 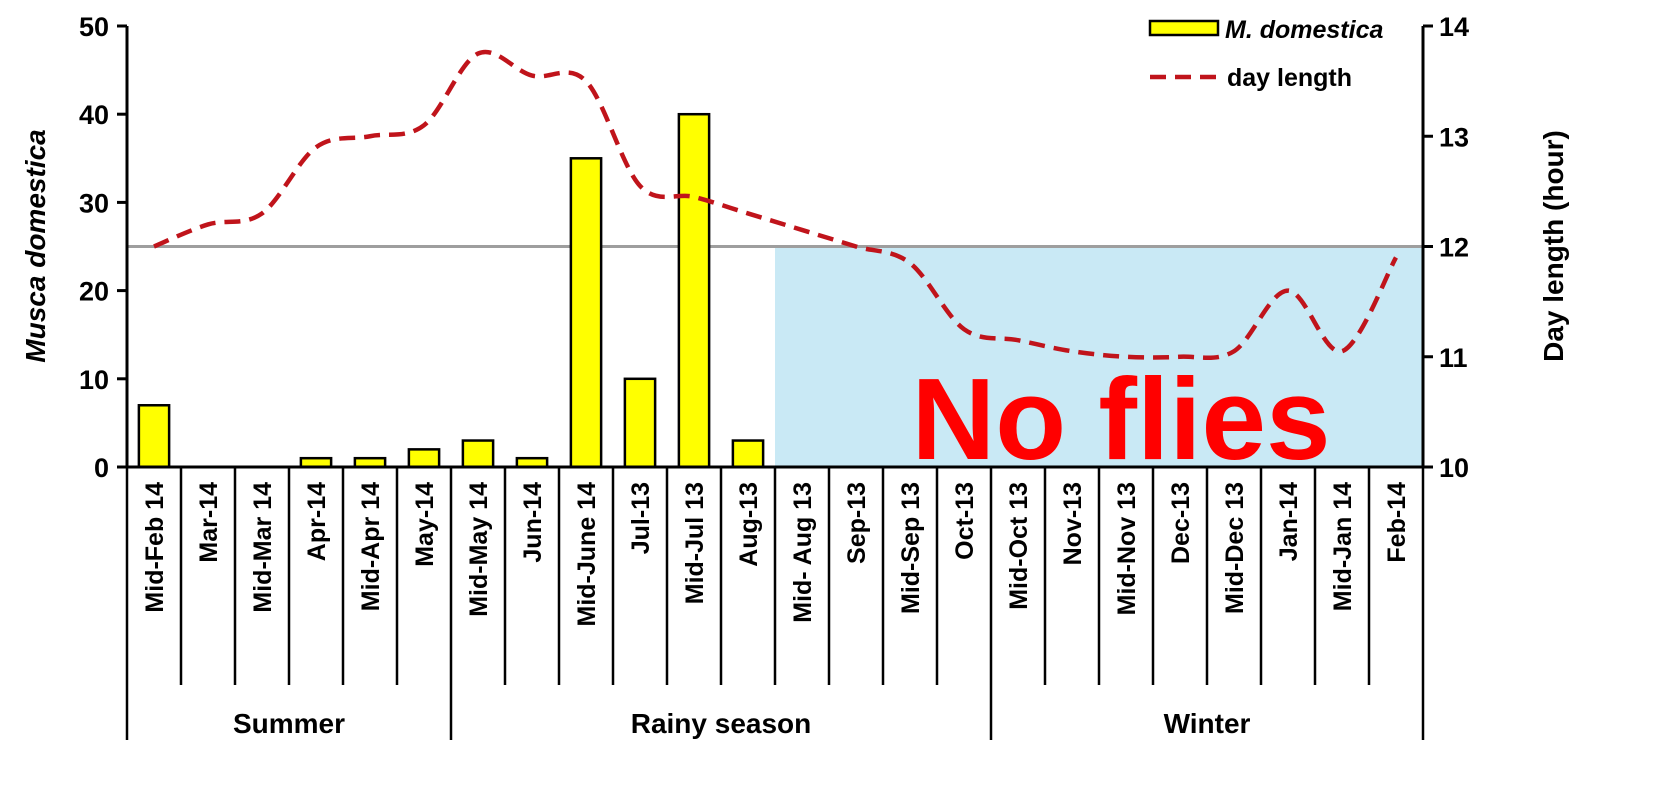 What do you see at coordinates (533, 522) in the screenshot?
I see `x-category-label: Jun-14` at bounding box center [533, 522].